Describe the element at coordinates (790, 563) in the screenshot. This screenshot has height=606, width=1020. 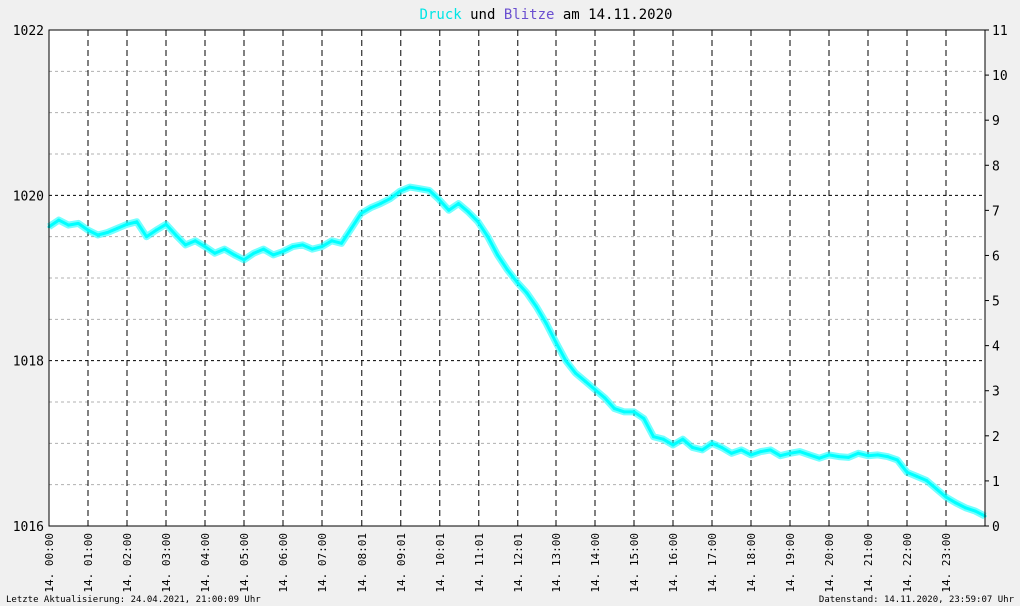
I see `x-tick-label: 14. 19:00` at that location.